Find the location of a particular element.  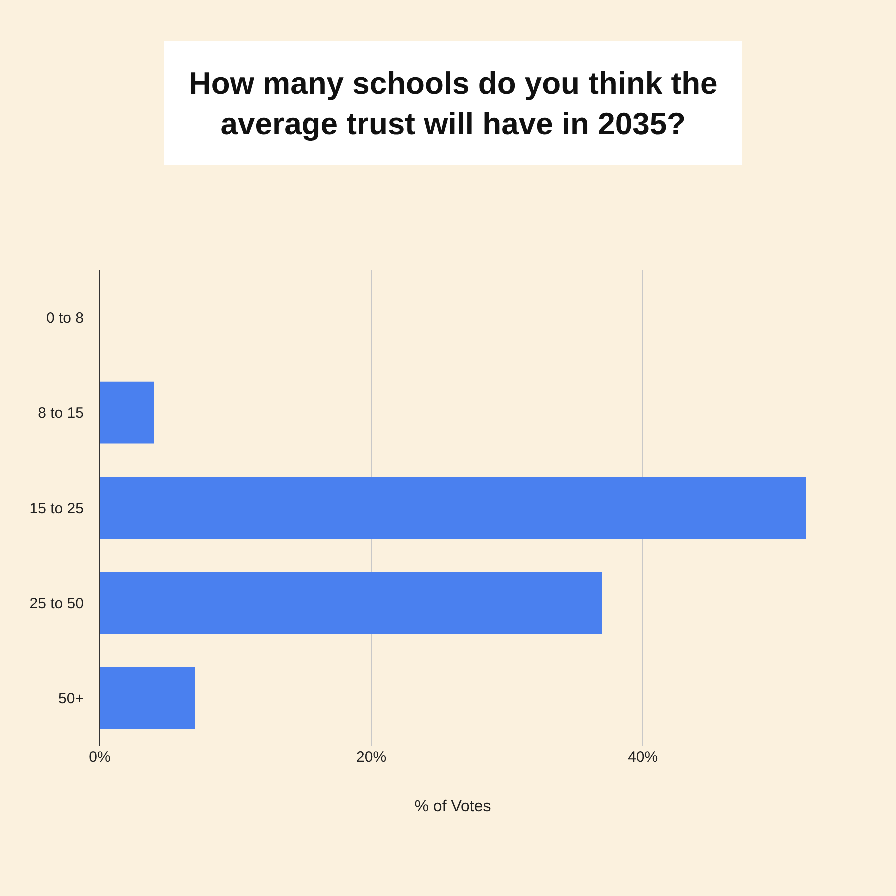

x-tick-label: 20% is located at coordinates (371, 757).